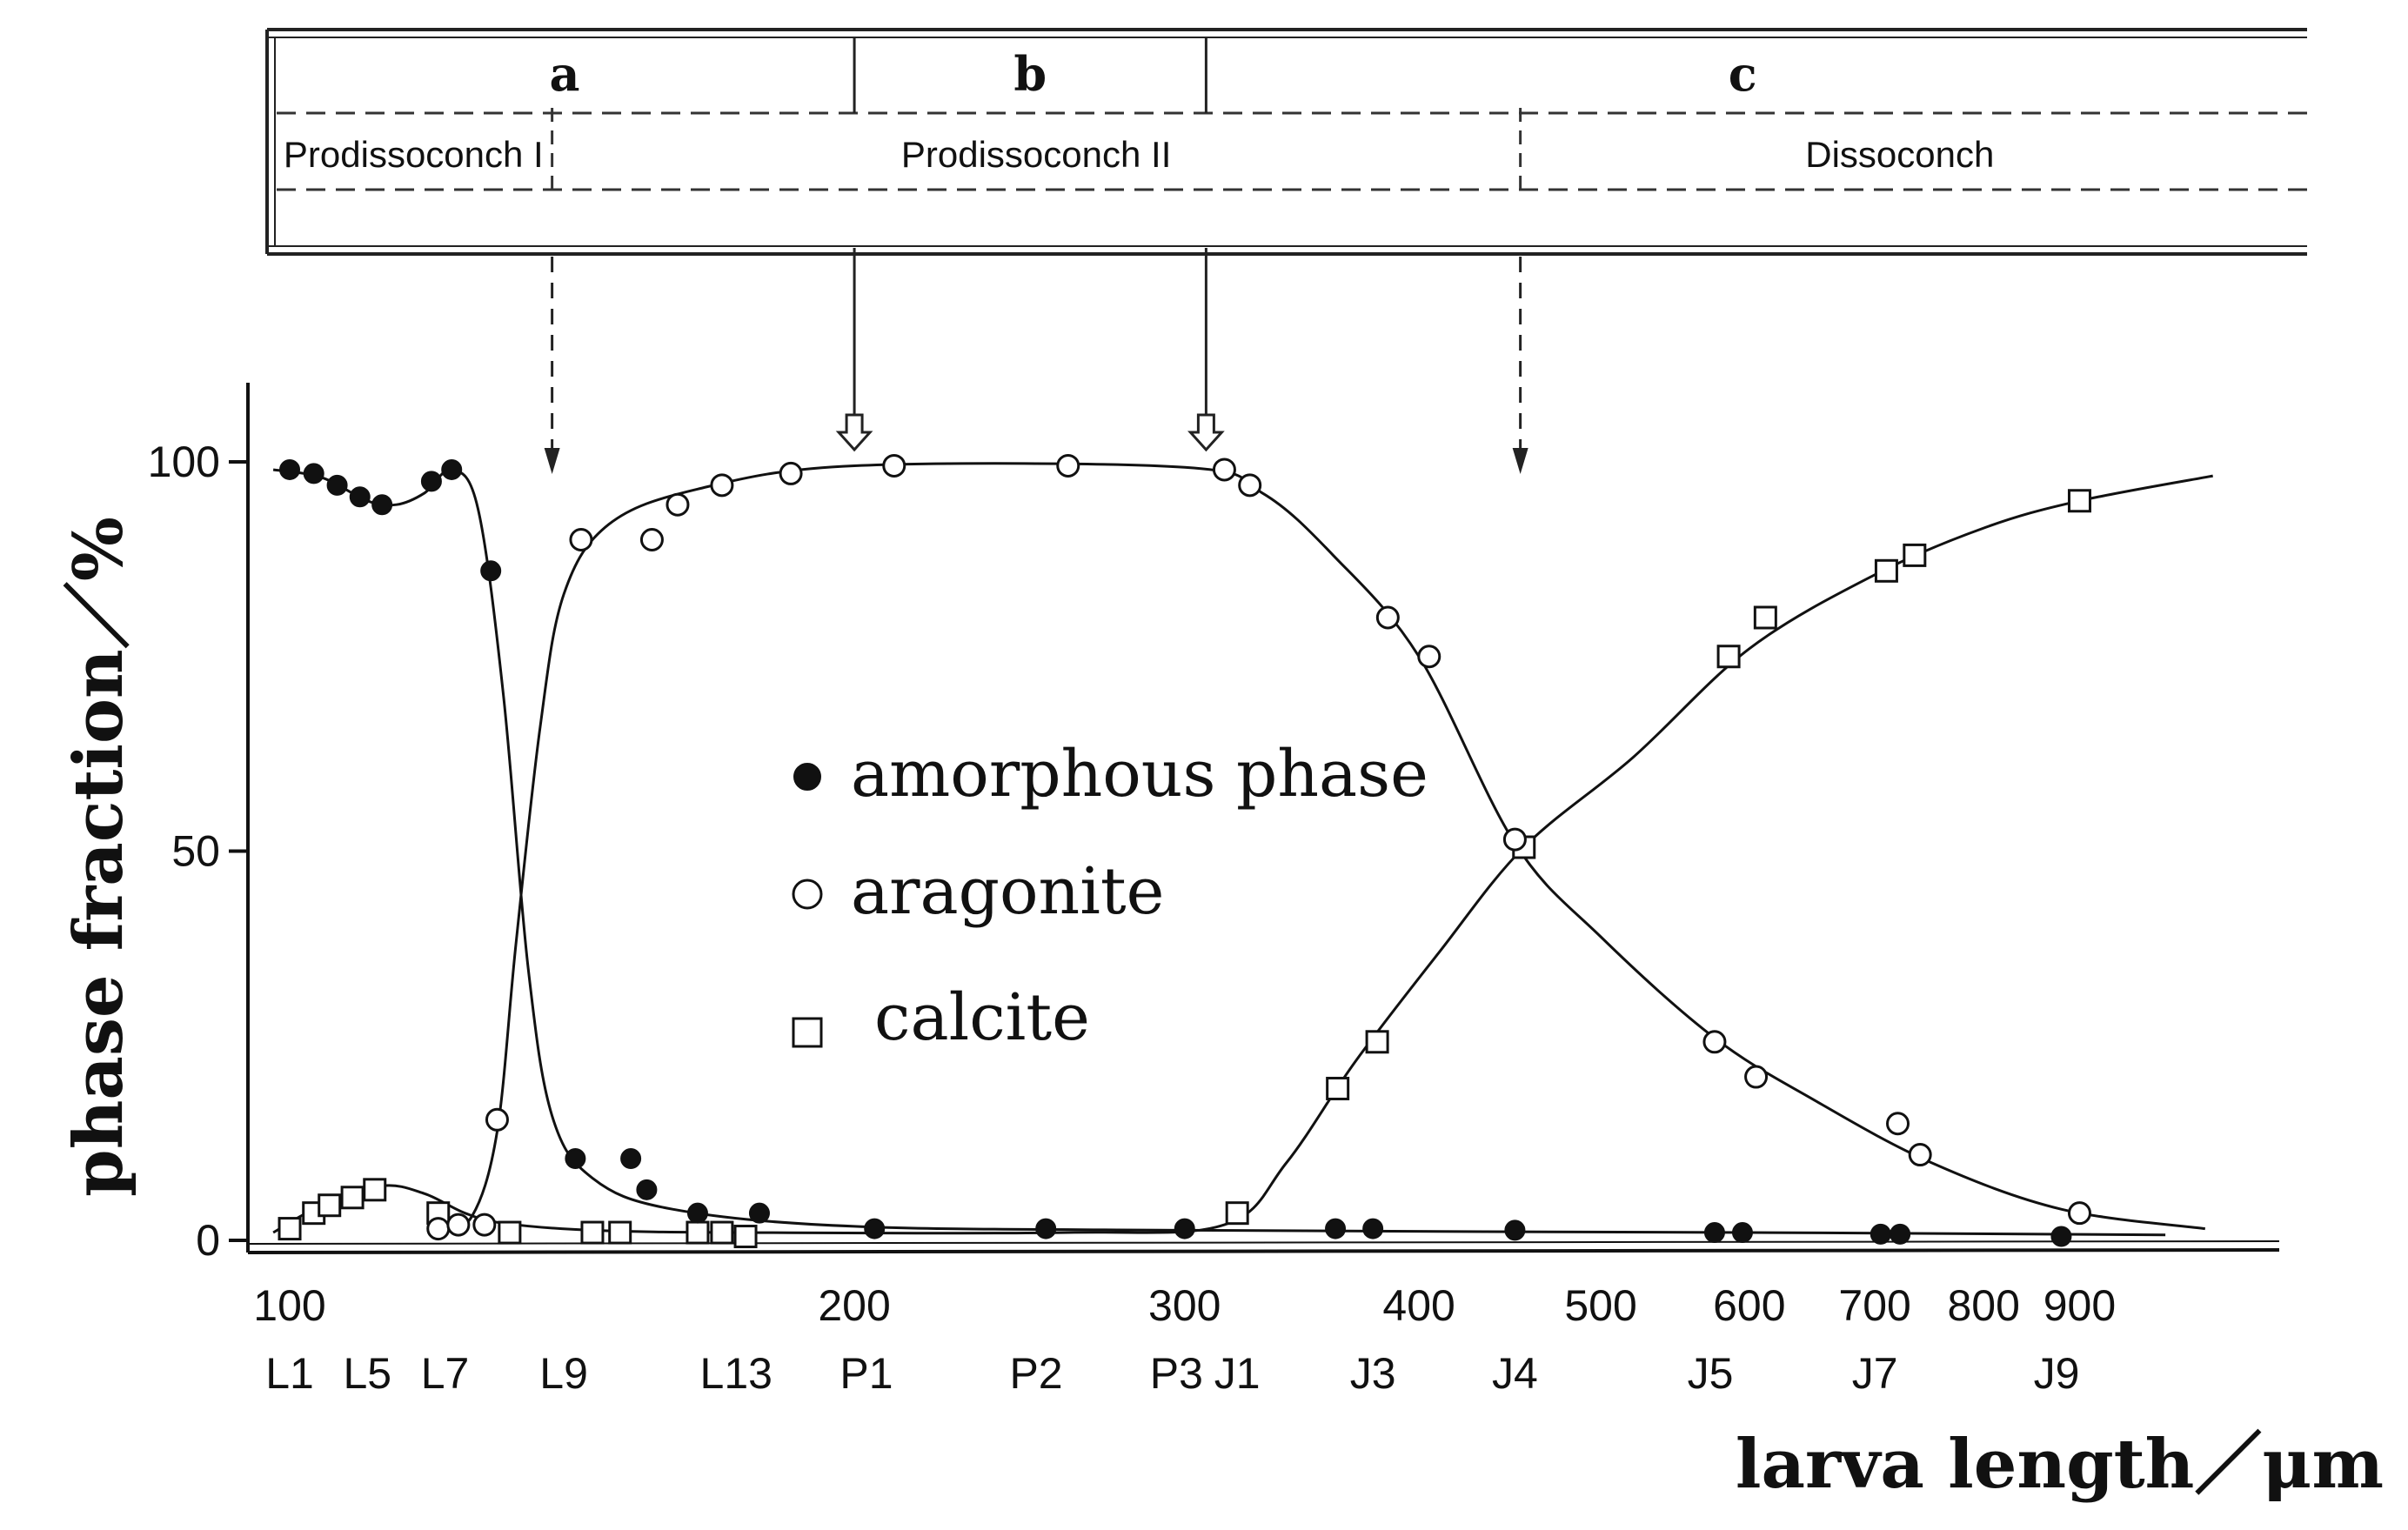 Image resolution: width=2408 pixels, height=1530 pixels. Describe the element at coordinates (1176, 1373) in the screenshot. I see `stage-label-p3: P3` at that location.